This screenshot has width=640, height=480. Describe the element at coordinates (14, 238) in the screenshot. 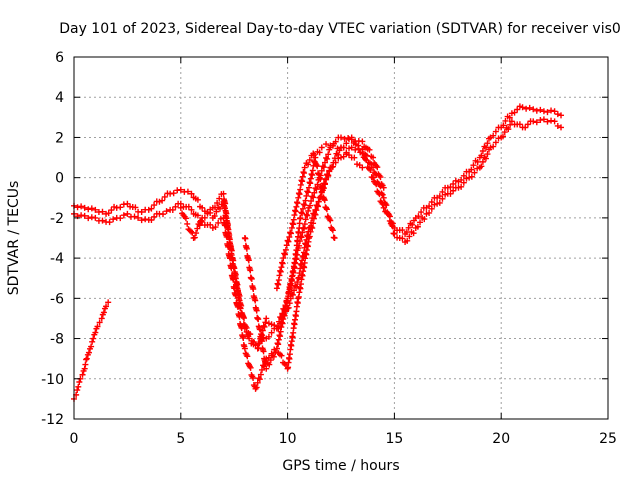

I see `y-axis-label: SDTVAR / TECUs` at that location.